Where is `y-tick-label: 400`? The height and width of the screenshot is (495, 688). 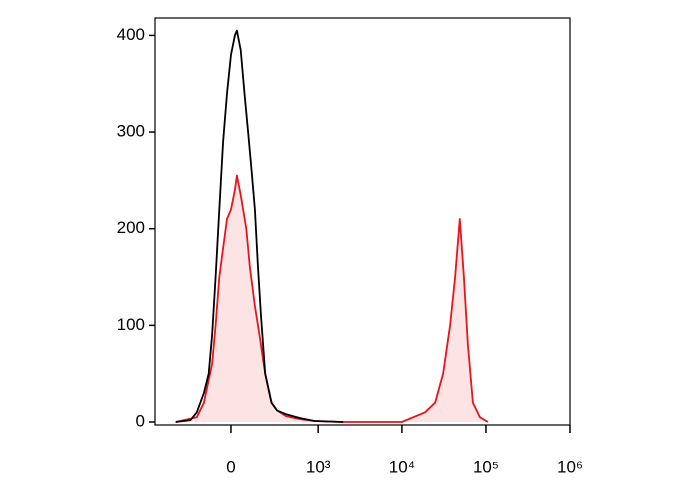 y-tick-label: 400 is located at coordinates (131, 34).